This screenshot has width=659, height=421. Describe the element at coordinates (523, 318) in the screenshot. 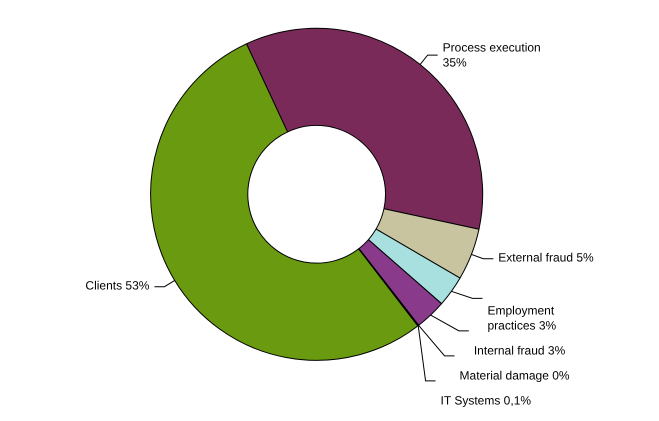

I see `slice-label: Employment practices 3%` at that location.